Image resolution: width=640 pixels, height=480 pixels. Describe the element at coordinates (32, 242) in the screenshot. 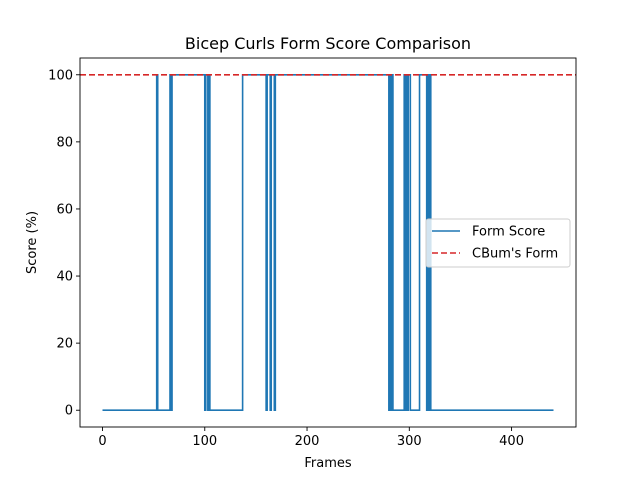

I see `y-axis-label: Score (%)` at that location.